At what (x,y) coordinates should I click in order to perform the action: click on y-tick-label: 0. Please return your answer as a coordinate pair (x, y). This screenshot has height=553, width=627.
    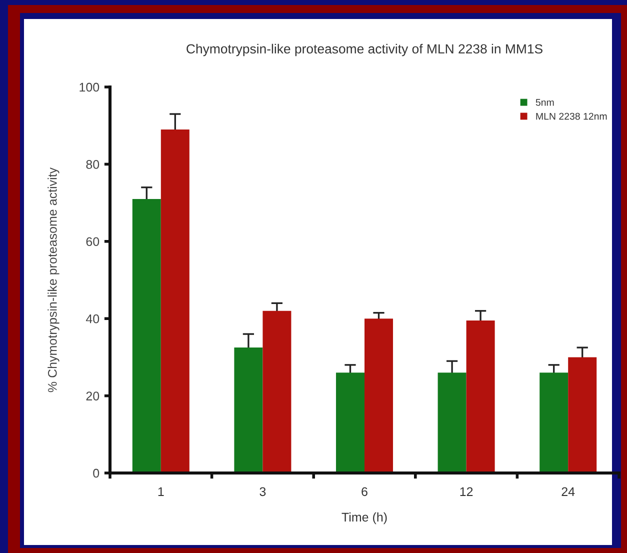
    Looking at the image, I should click on (96, 473).